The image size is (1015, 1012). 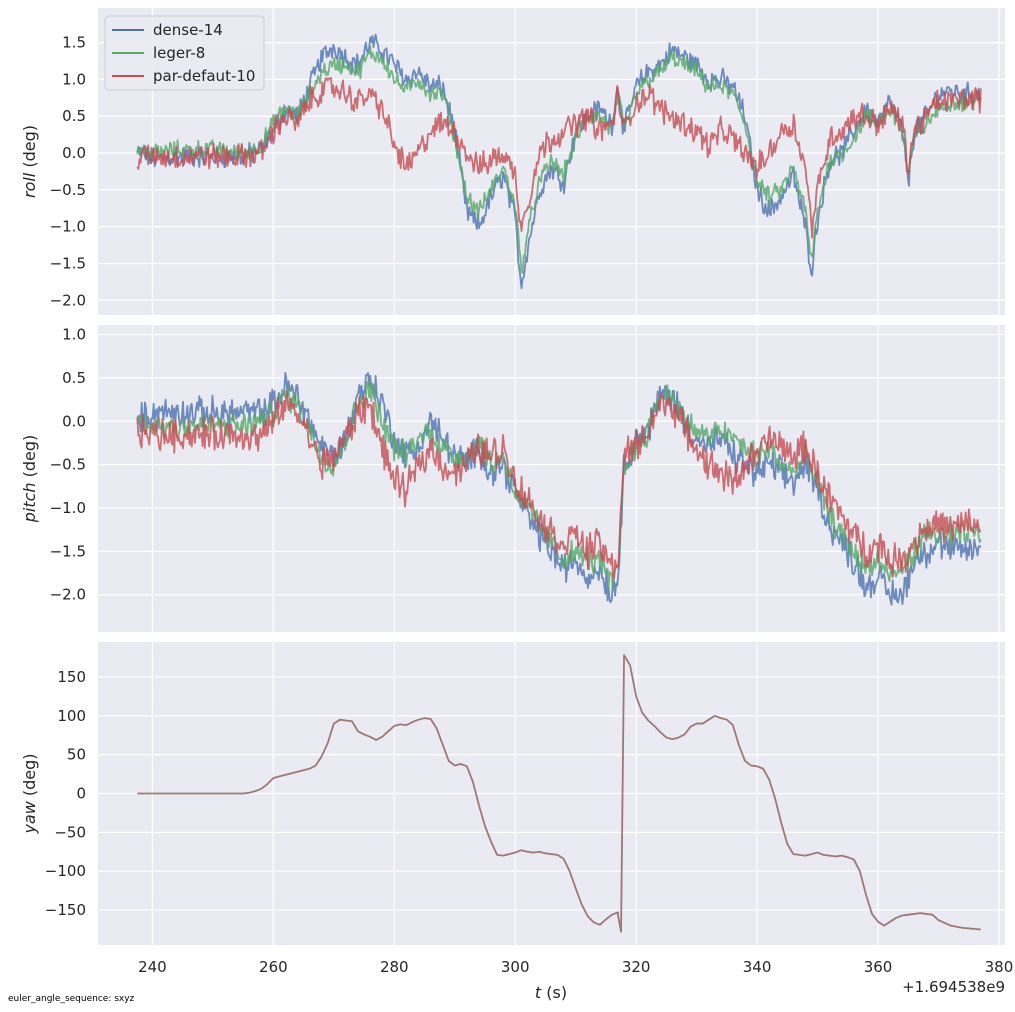 What do you see at coordinates (515, 967) in the screenshot?
I see `x-tick-label: 300` at bounding box center [515, 967].